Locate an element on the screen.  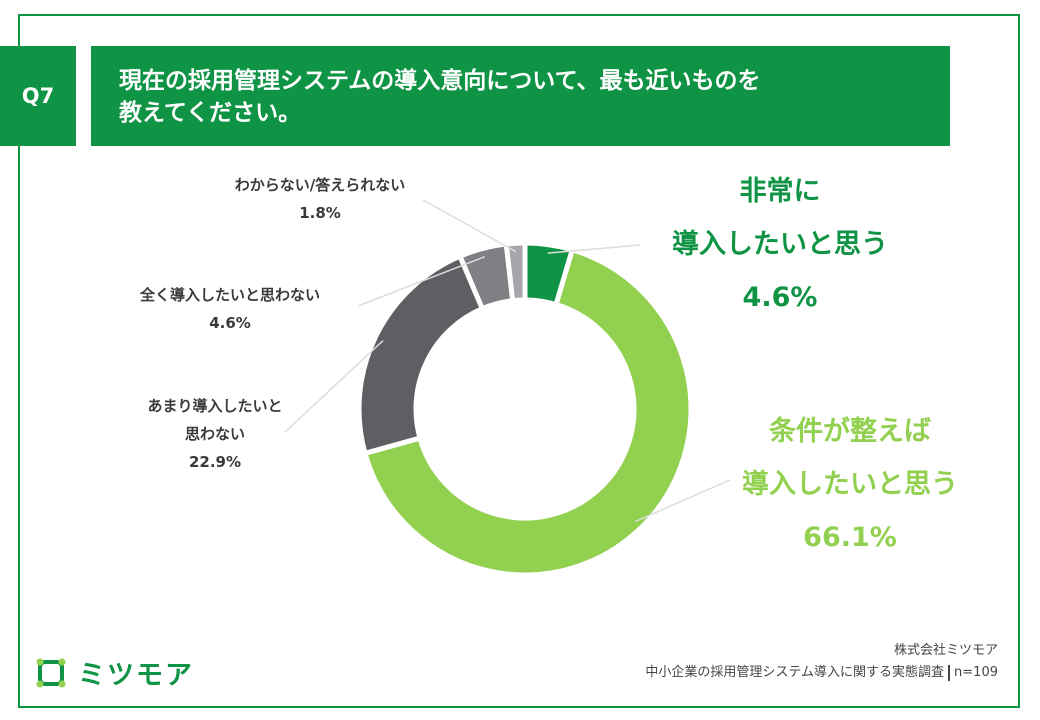
leader-line-strongly-want is located at coordinates (594, 249).